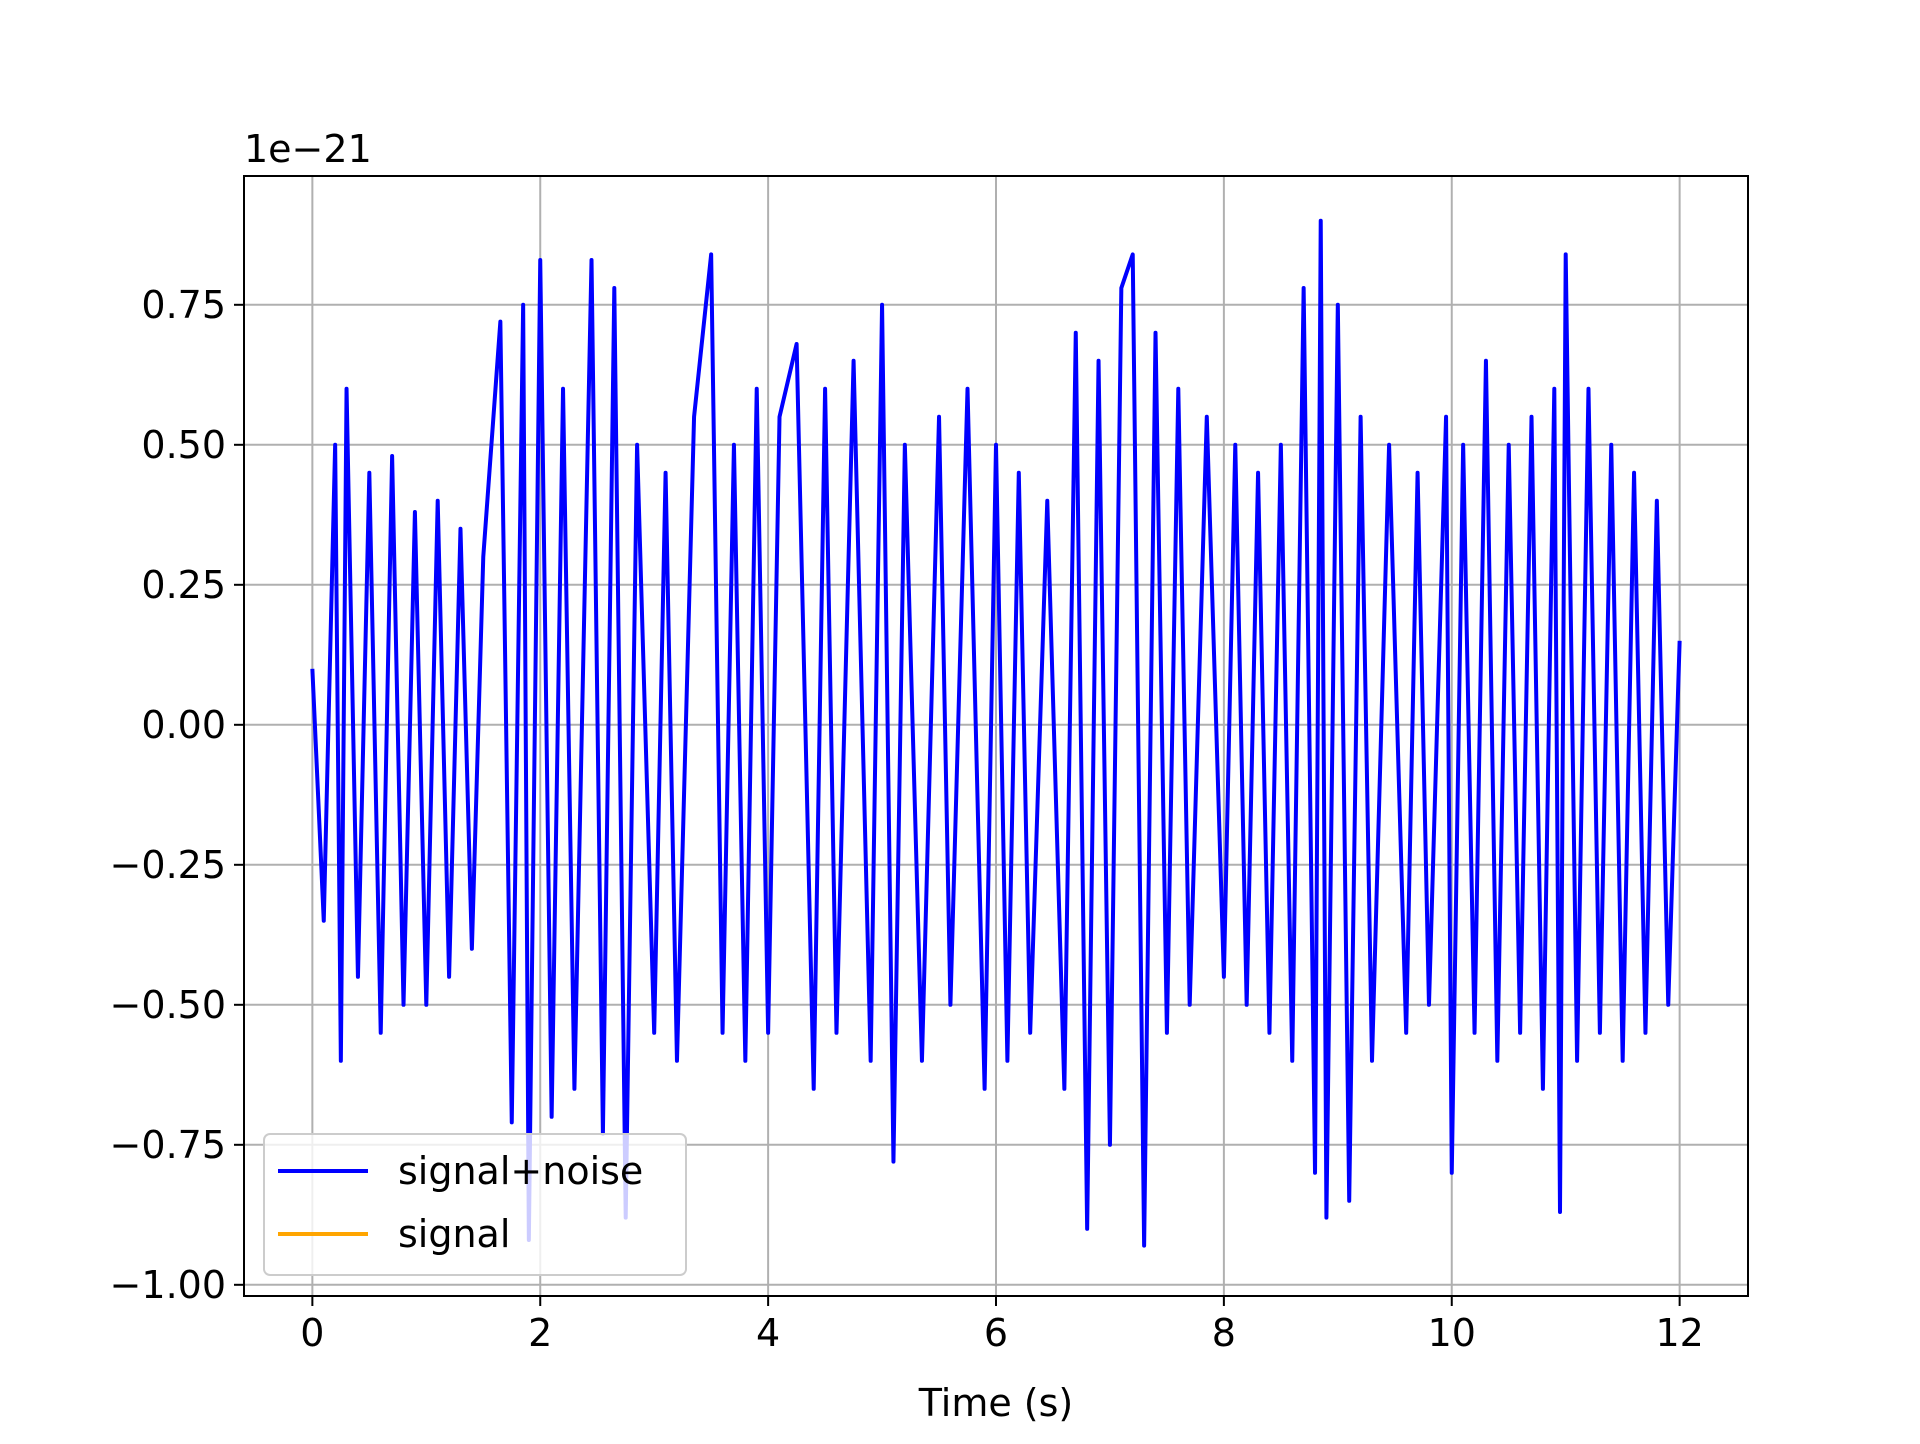  I want to click on legend-label-signal-noise: signal+noise, so click(520, 1171).